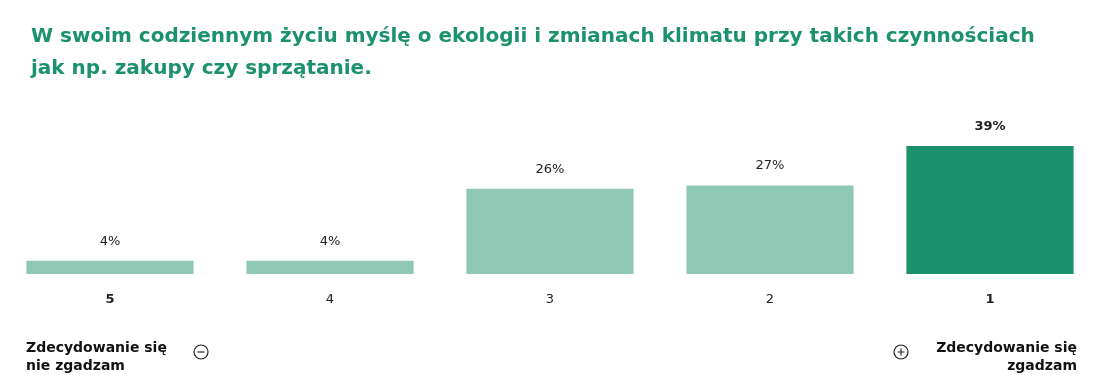 The image size is (1114, 386). Describe the element at coordinates (990, 298) in the screenshot. I see `x-tick-label: 1` at that location.